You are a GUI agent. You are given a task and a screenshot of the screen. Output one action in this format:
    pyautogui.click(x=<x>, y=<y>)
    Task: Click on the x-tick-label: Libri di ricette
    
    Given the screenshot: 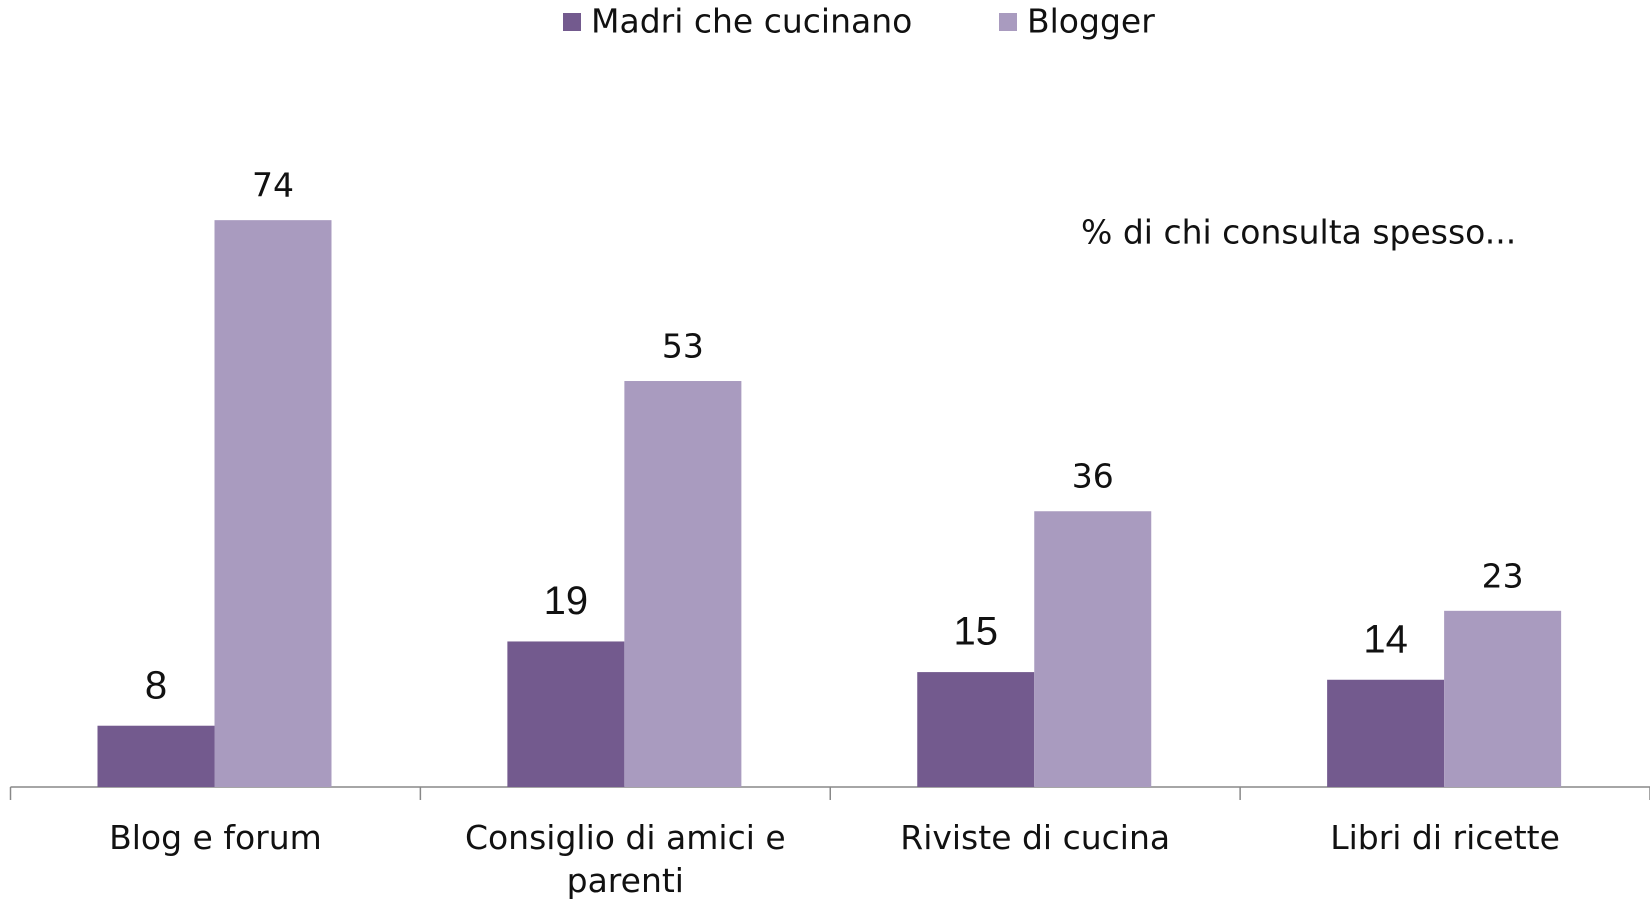 What is the action you would take?
    pyautogui.click(x=1445, y=837)
    